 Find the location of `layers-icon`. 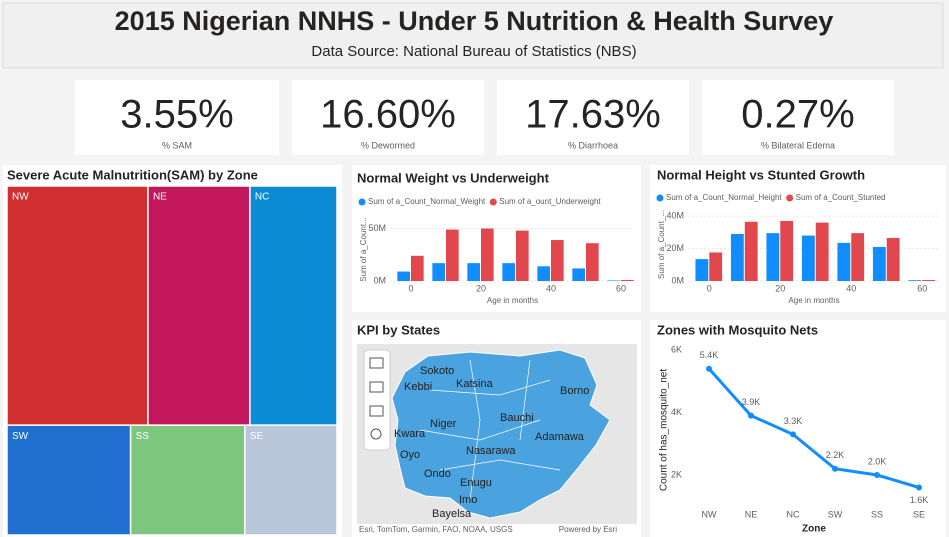

layers-icon is located at coordinates (376, 363).